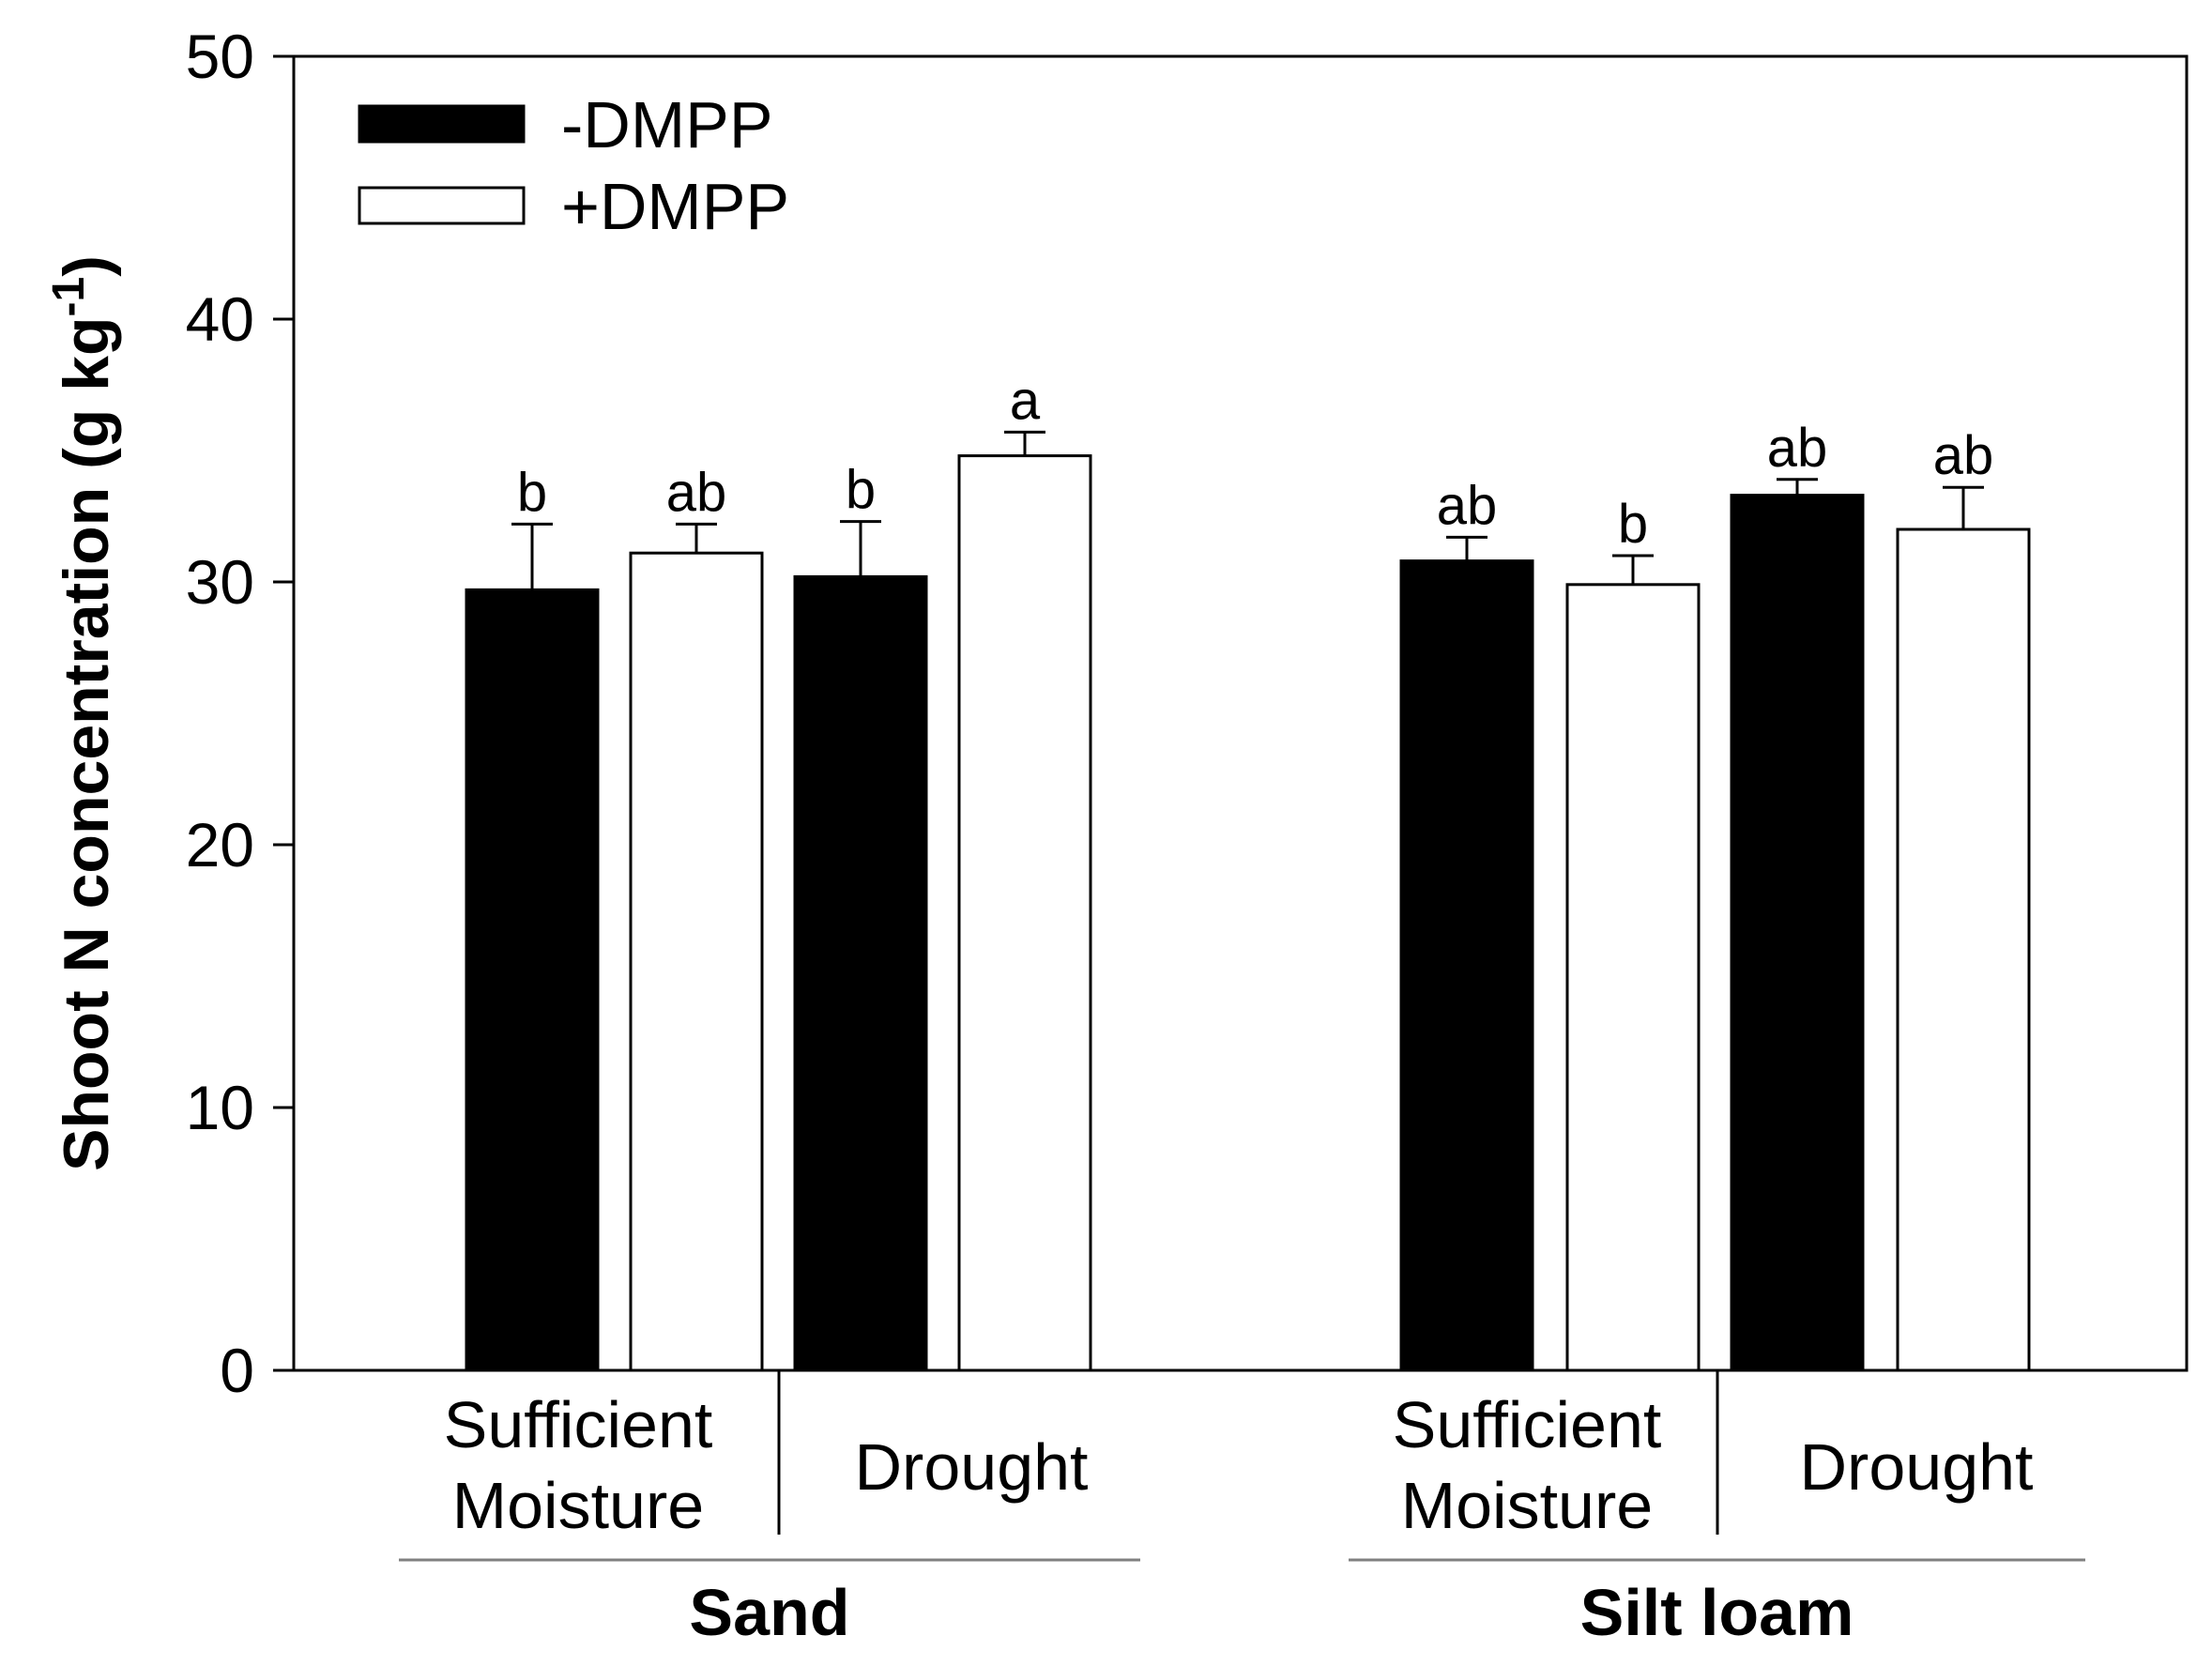  I want to click on y-tick-label: 20, so click(220, 844).